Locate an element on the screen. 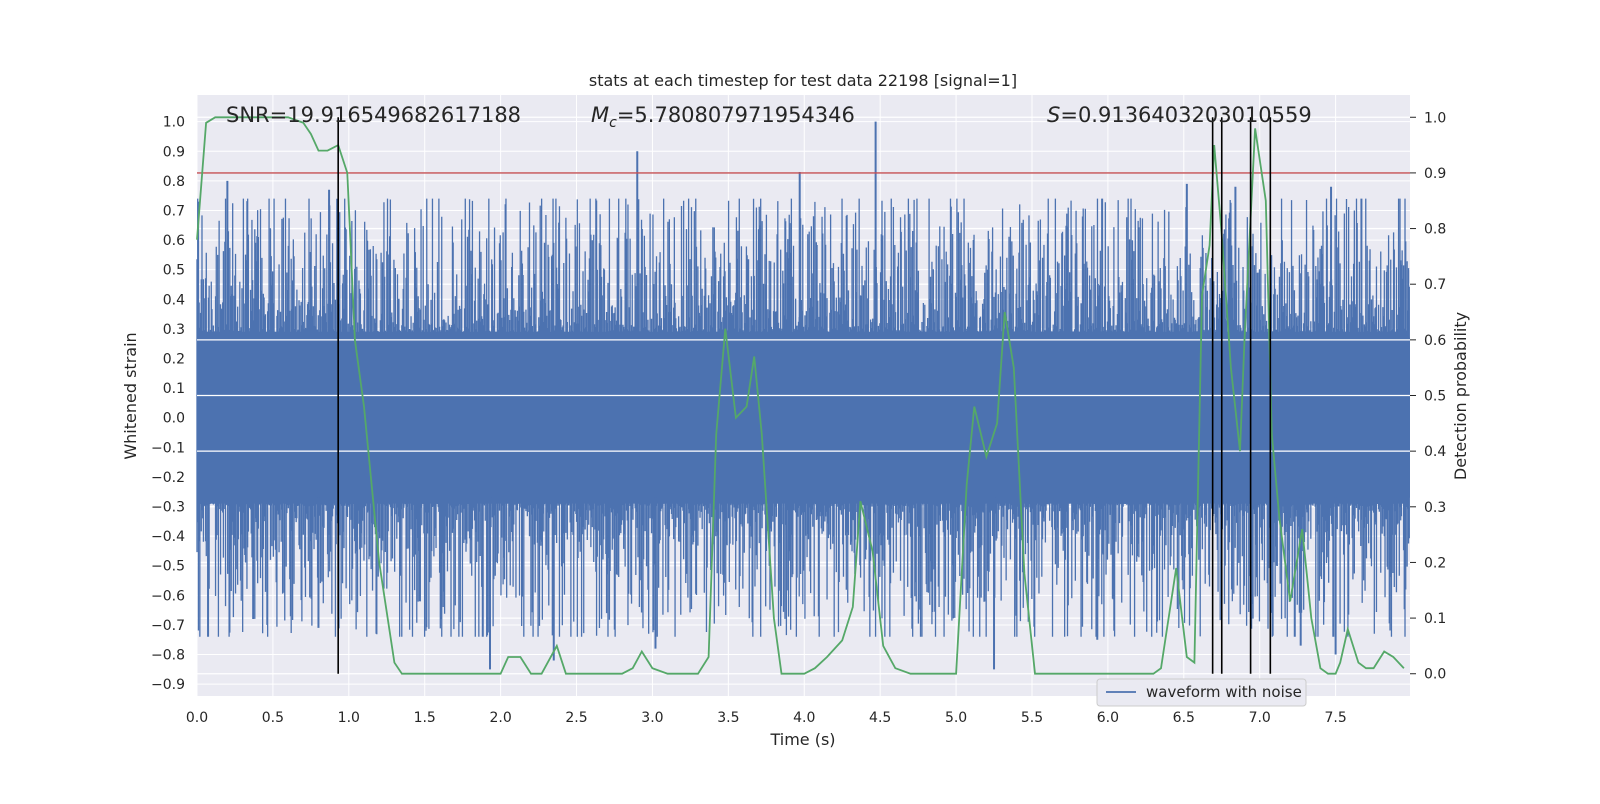 This screenshot has height=804, width=1600. y-left-tick-label-16: 0.7 is located at coordinates (174, 211).